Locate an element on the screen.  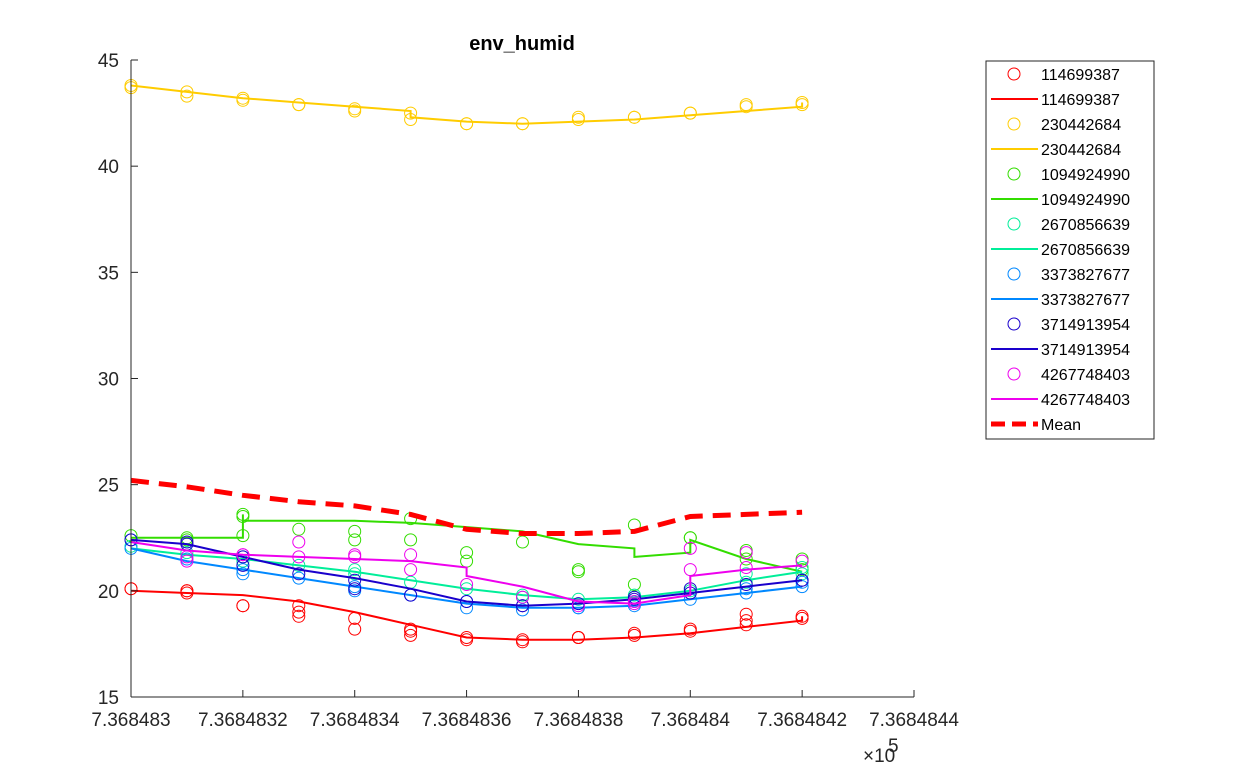
y-tick-label: 30 is located at coordinates (108, 380).